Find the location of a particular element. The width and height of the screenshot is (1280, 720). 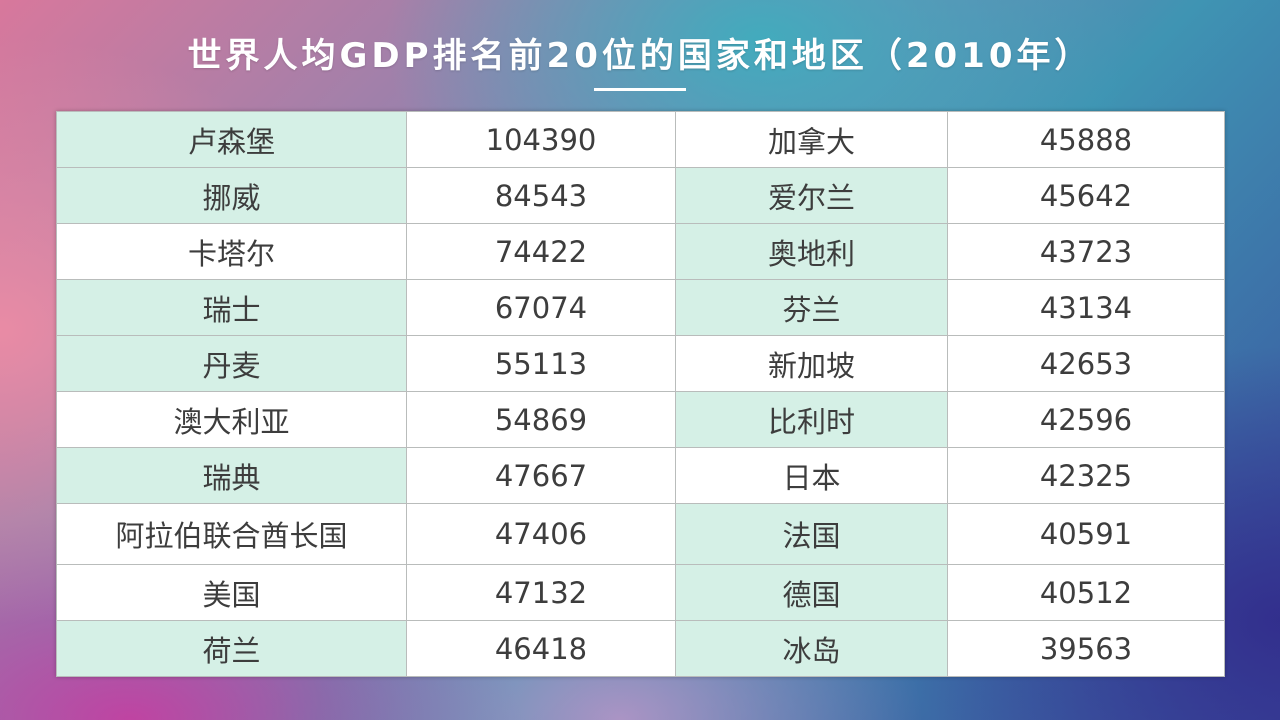

country-cell: 瑞士 is located at coordinates (231, 307).